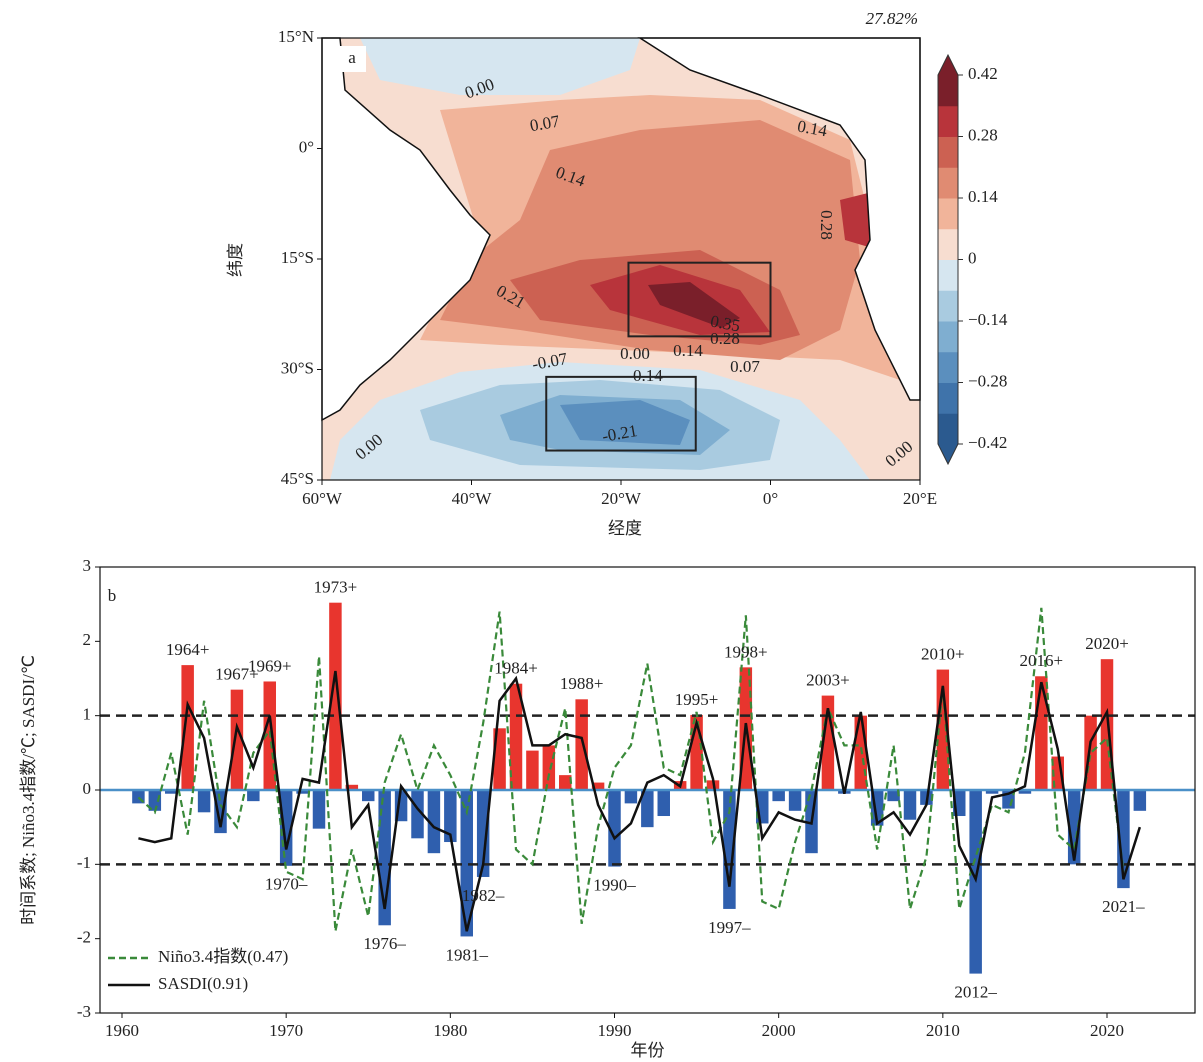  What do you see at coordinates (306, 146) in the screenshot?
I see `y-tick-label: 0°` at bounding box center [306, 146].